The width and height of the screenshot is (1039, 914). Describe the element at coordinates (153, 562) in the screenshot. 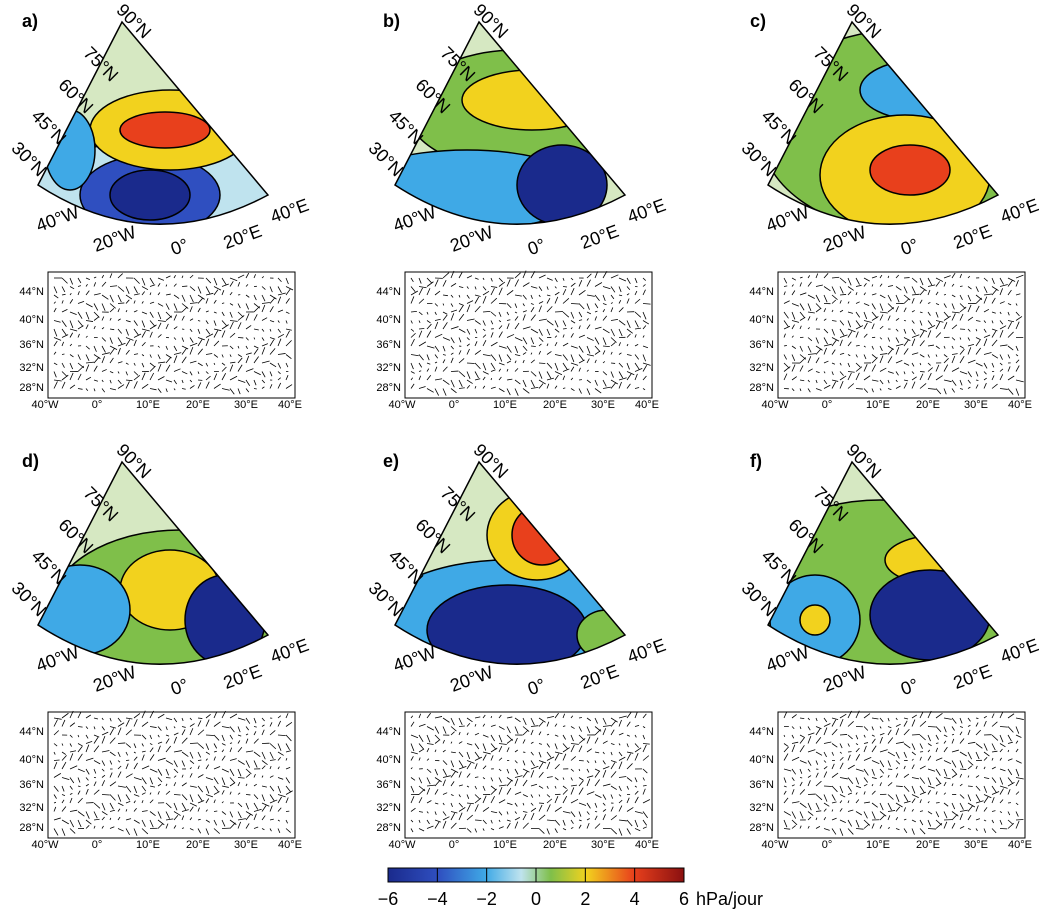

I see `sector-outline` at that location.